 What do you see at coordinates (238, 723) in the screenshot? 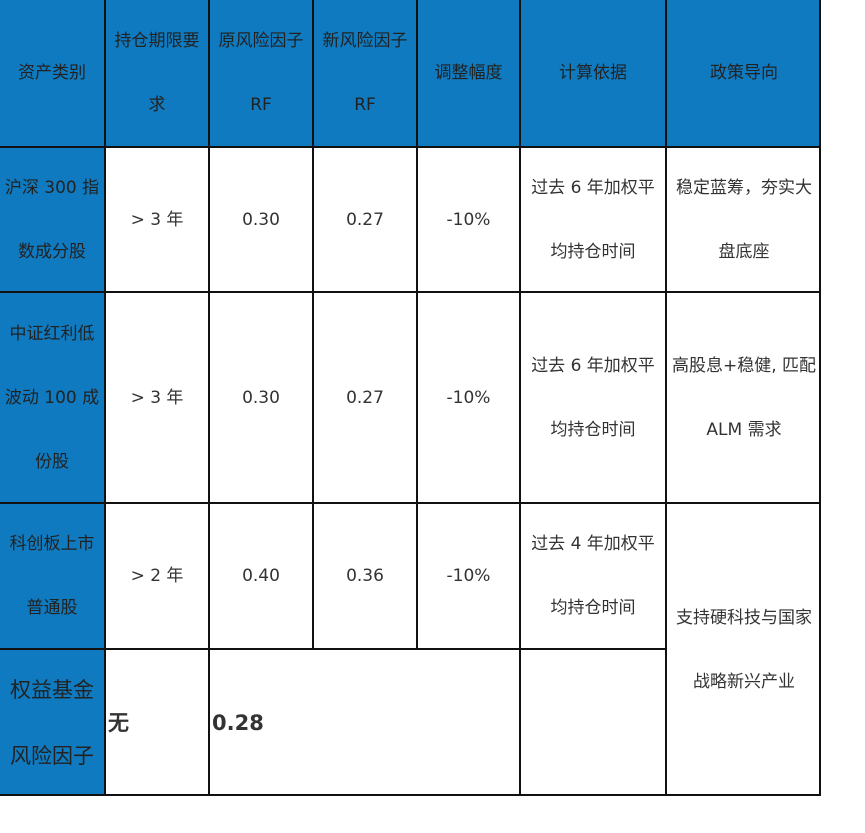
I see `row-4-merged-value-text: 0.28` at bounding box center [238, 723].